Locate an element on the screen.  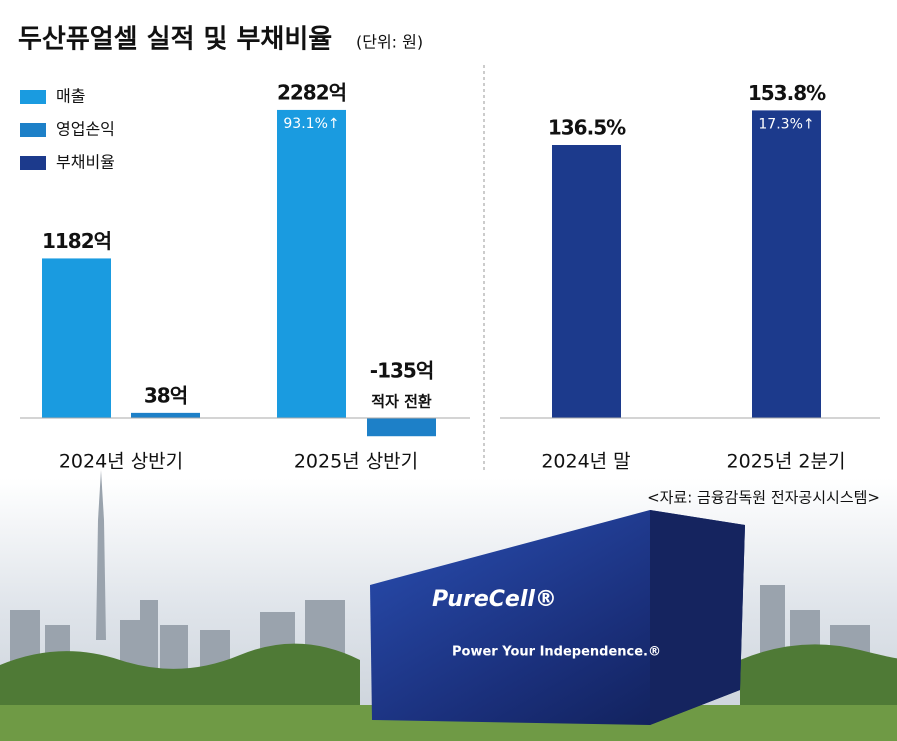
x-tick-label: 2024년 말 is located at coordinates (585, 462).